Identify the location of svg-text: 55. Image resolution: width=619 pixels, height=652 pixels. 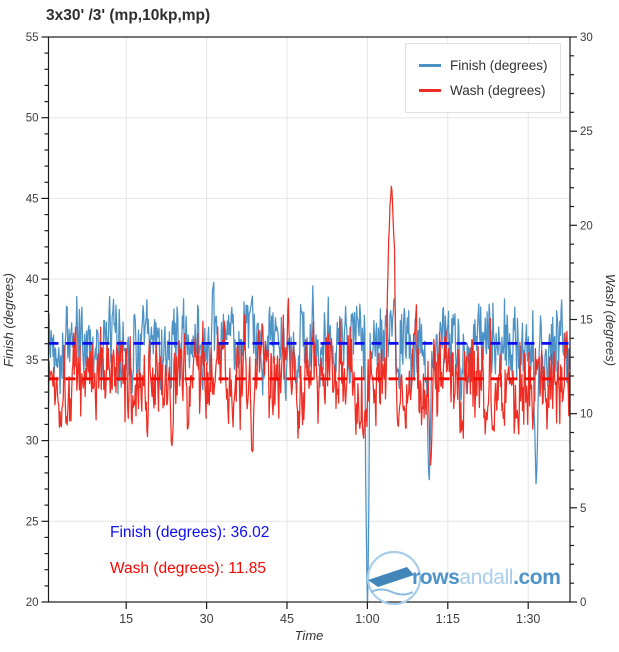
(32, 38).